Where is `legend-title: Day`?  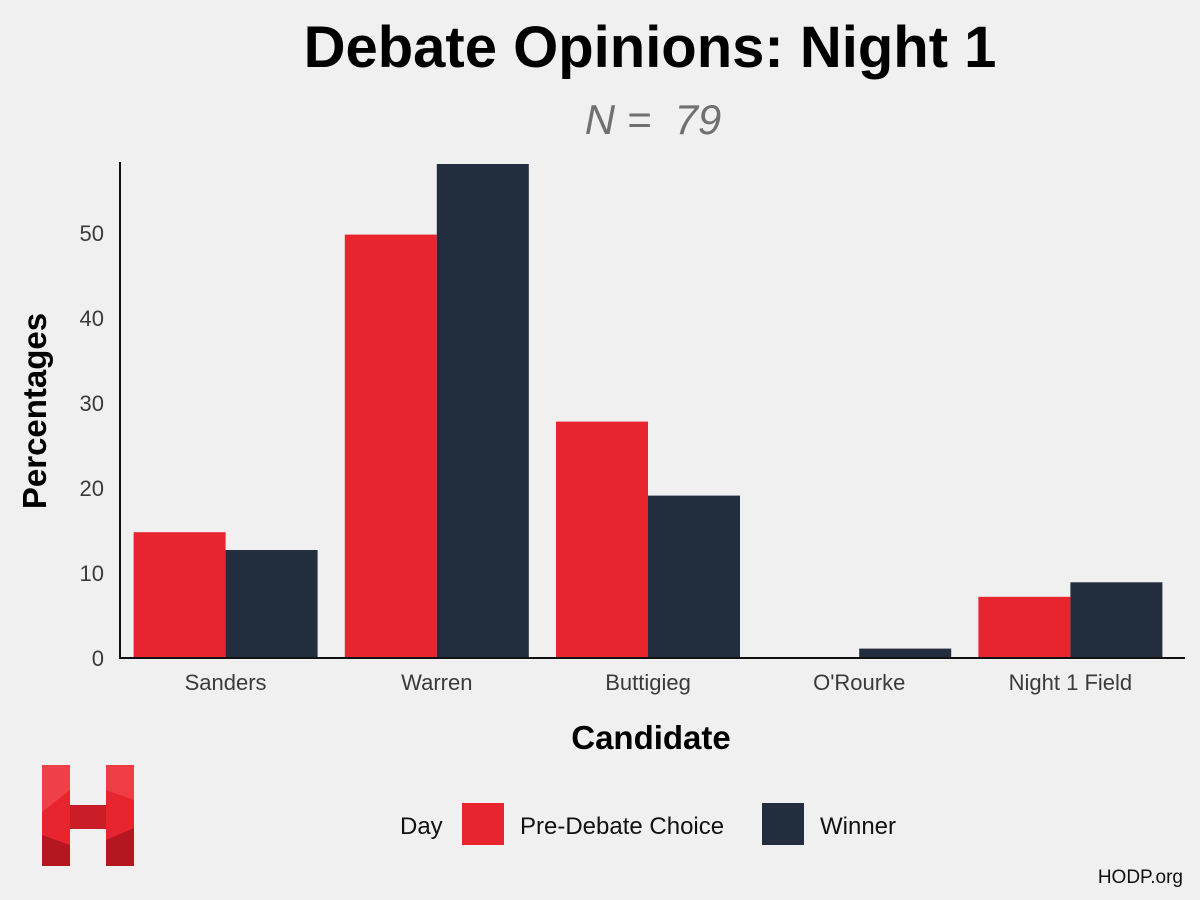 legend-title: Day is located at coordinates (421, 826).